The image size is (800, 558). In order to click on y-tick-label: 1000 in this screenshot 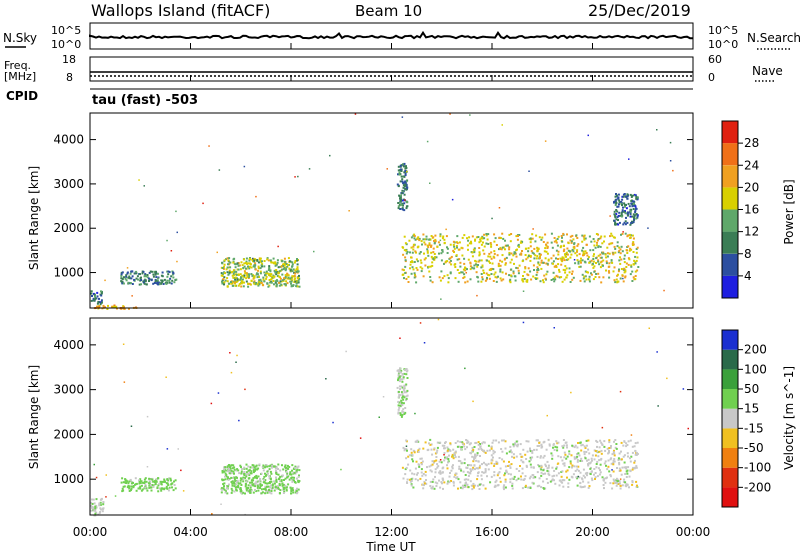, I will do `click(68, 479)`.